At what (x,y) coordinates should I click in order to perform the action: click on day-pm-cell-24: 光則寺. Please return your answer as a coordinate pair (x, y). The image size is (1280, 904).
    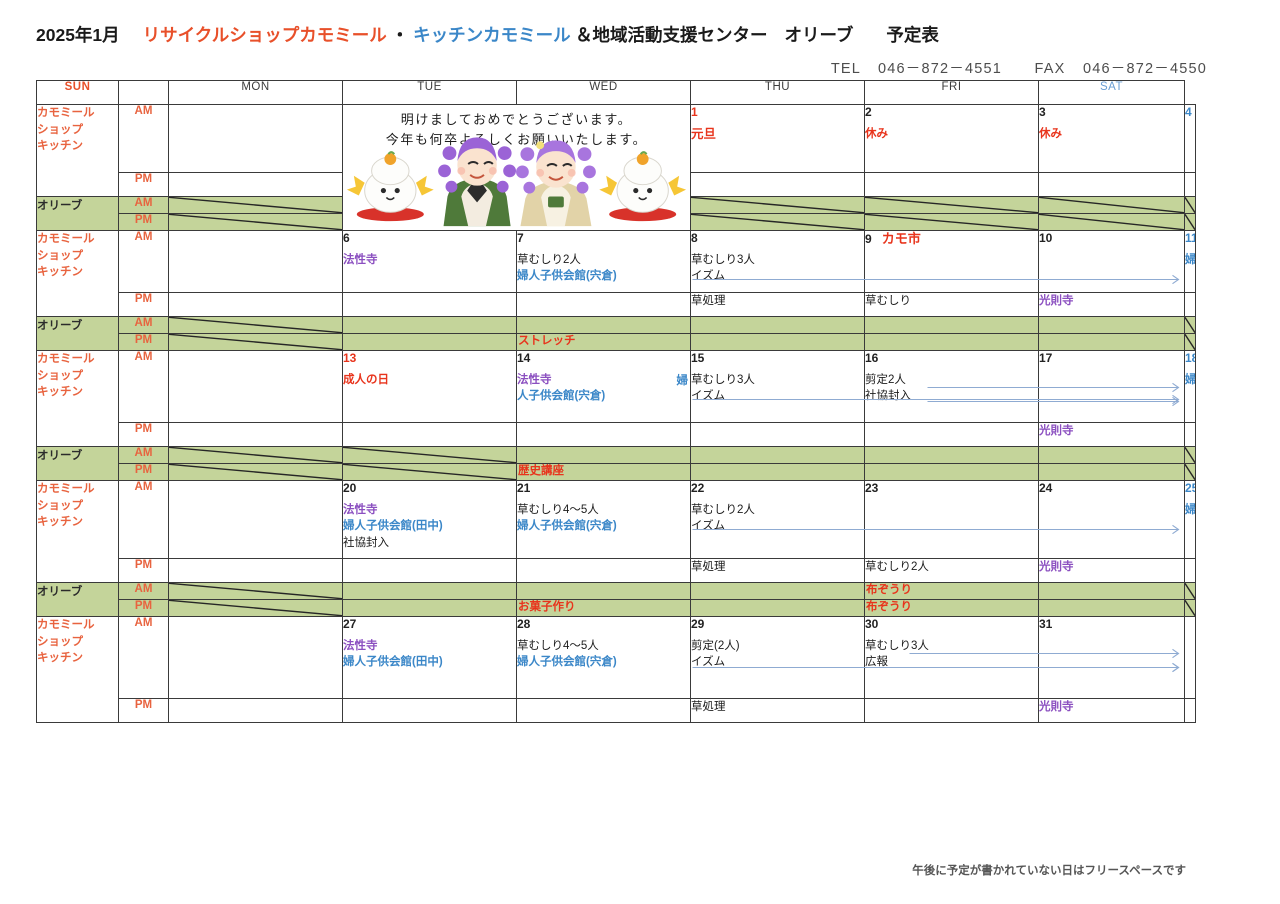
    Looking at the image, I should click on (1111, 570).